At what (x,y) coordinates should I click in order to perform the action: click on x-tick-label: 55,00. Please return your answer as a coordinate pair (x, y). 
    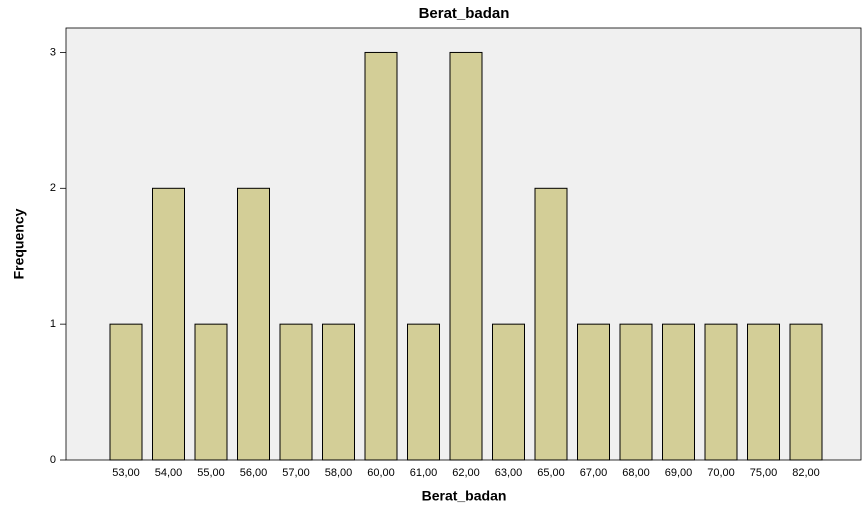
    Looking at the image, I should click on (211, 473).